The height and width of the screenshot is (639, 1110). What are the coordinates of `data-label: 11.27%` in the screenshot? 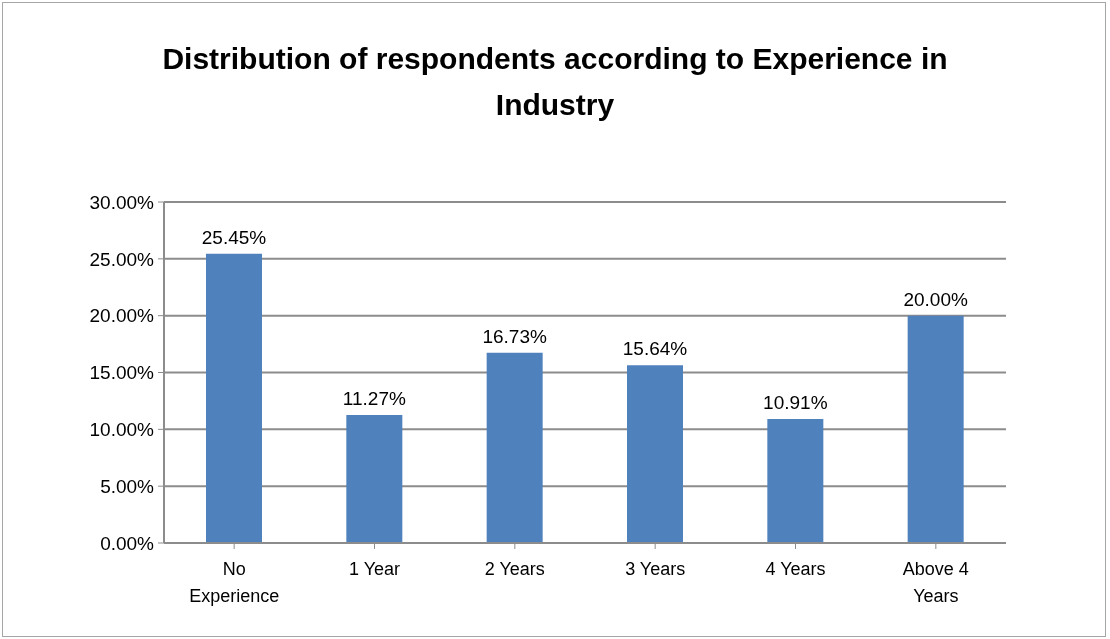 It's located at (374, 398).